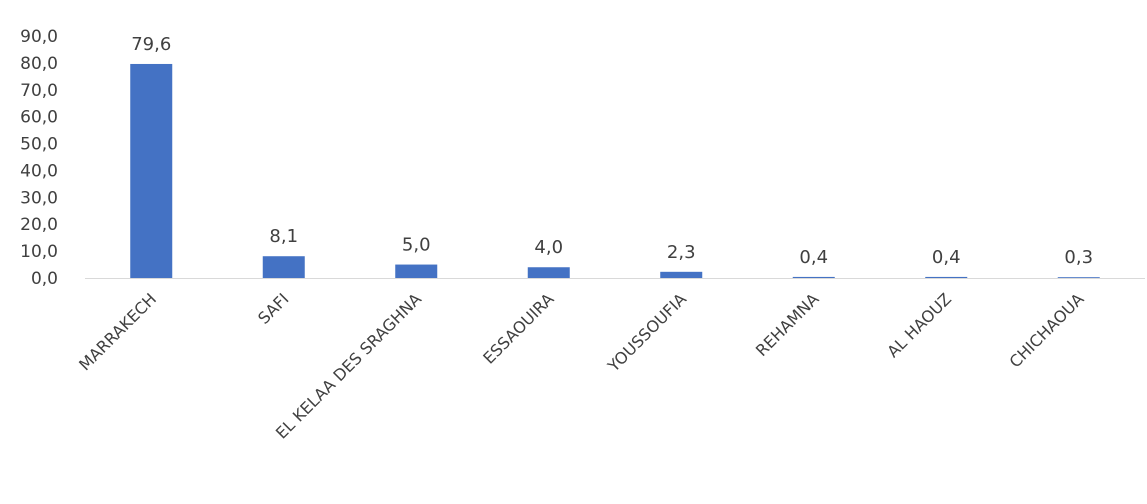 This screenshot has height=504, width=1147. Describe the element at coordinates (39, 37) in the screenshot. I see `y-tick-label: 90,0` at that location.